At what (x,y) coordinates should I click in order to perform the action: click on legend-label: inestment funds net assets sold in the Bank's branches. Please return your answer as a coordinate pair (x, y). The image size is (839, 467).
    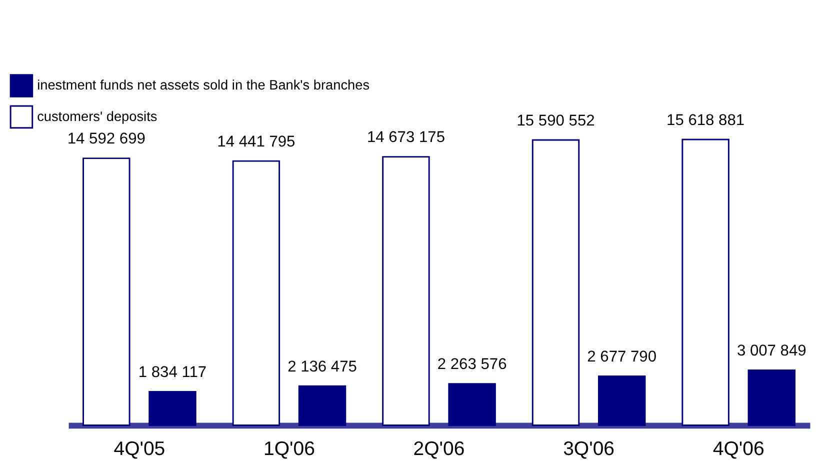
    Looking at the image, I should click on (203, 85).